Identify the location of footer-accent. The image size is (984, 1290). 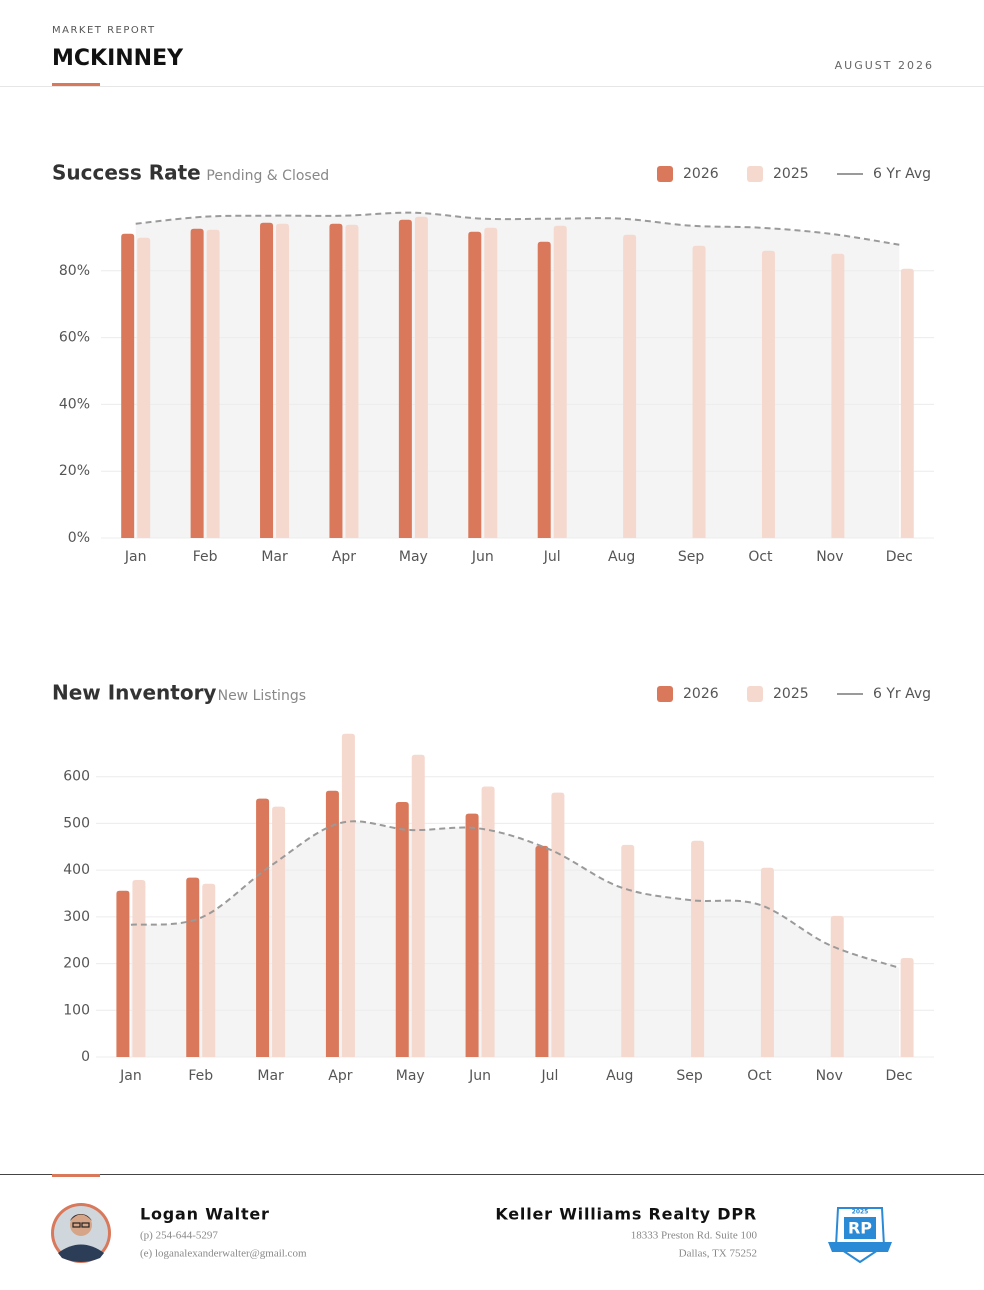
(76, 1175).